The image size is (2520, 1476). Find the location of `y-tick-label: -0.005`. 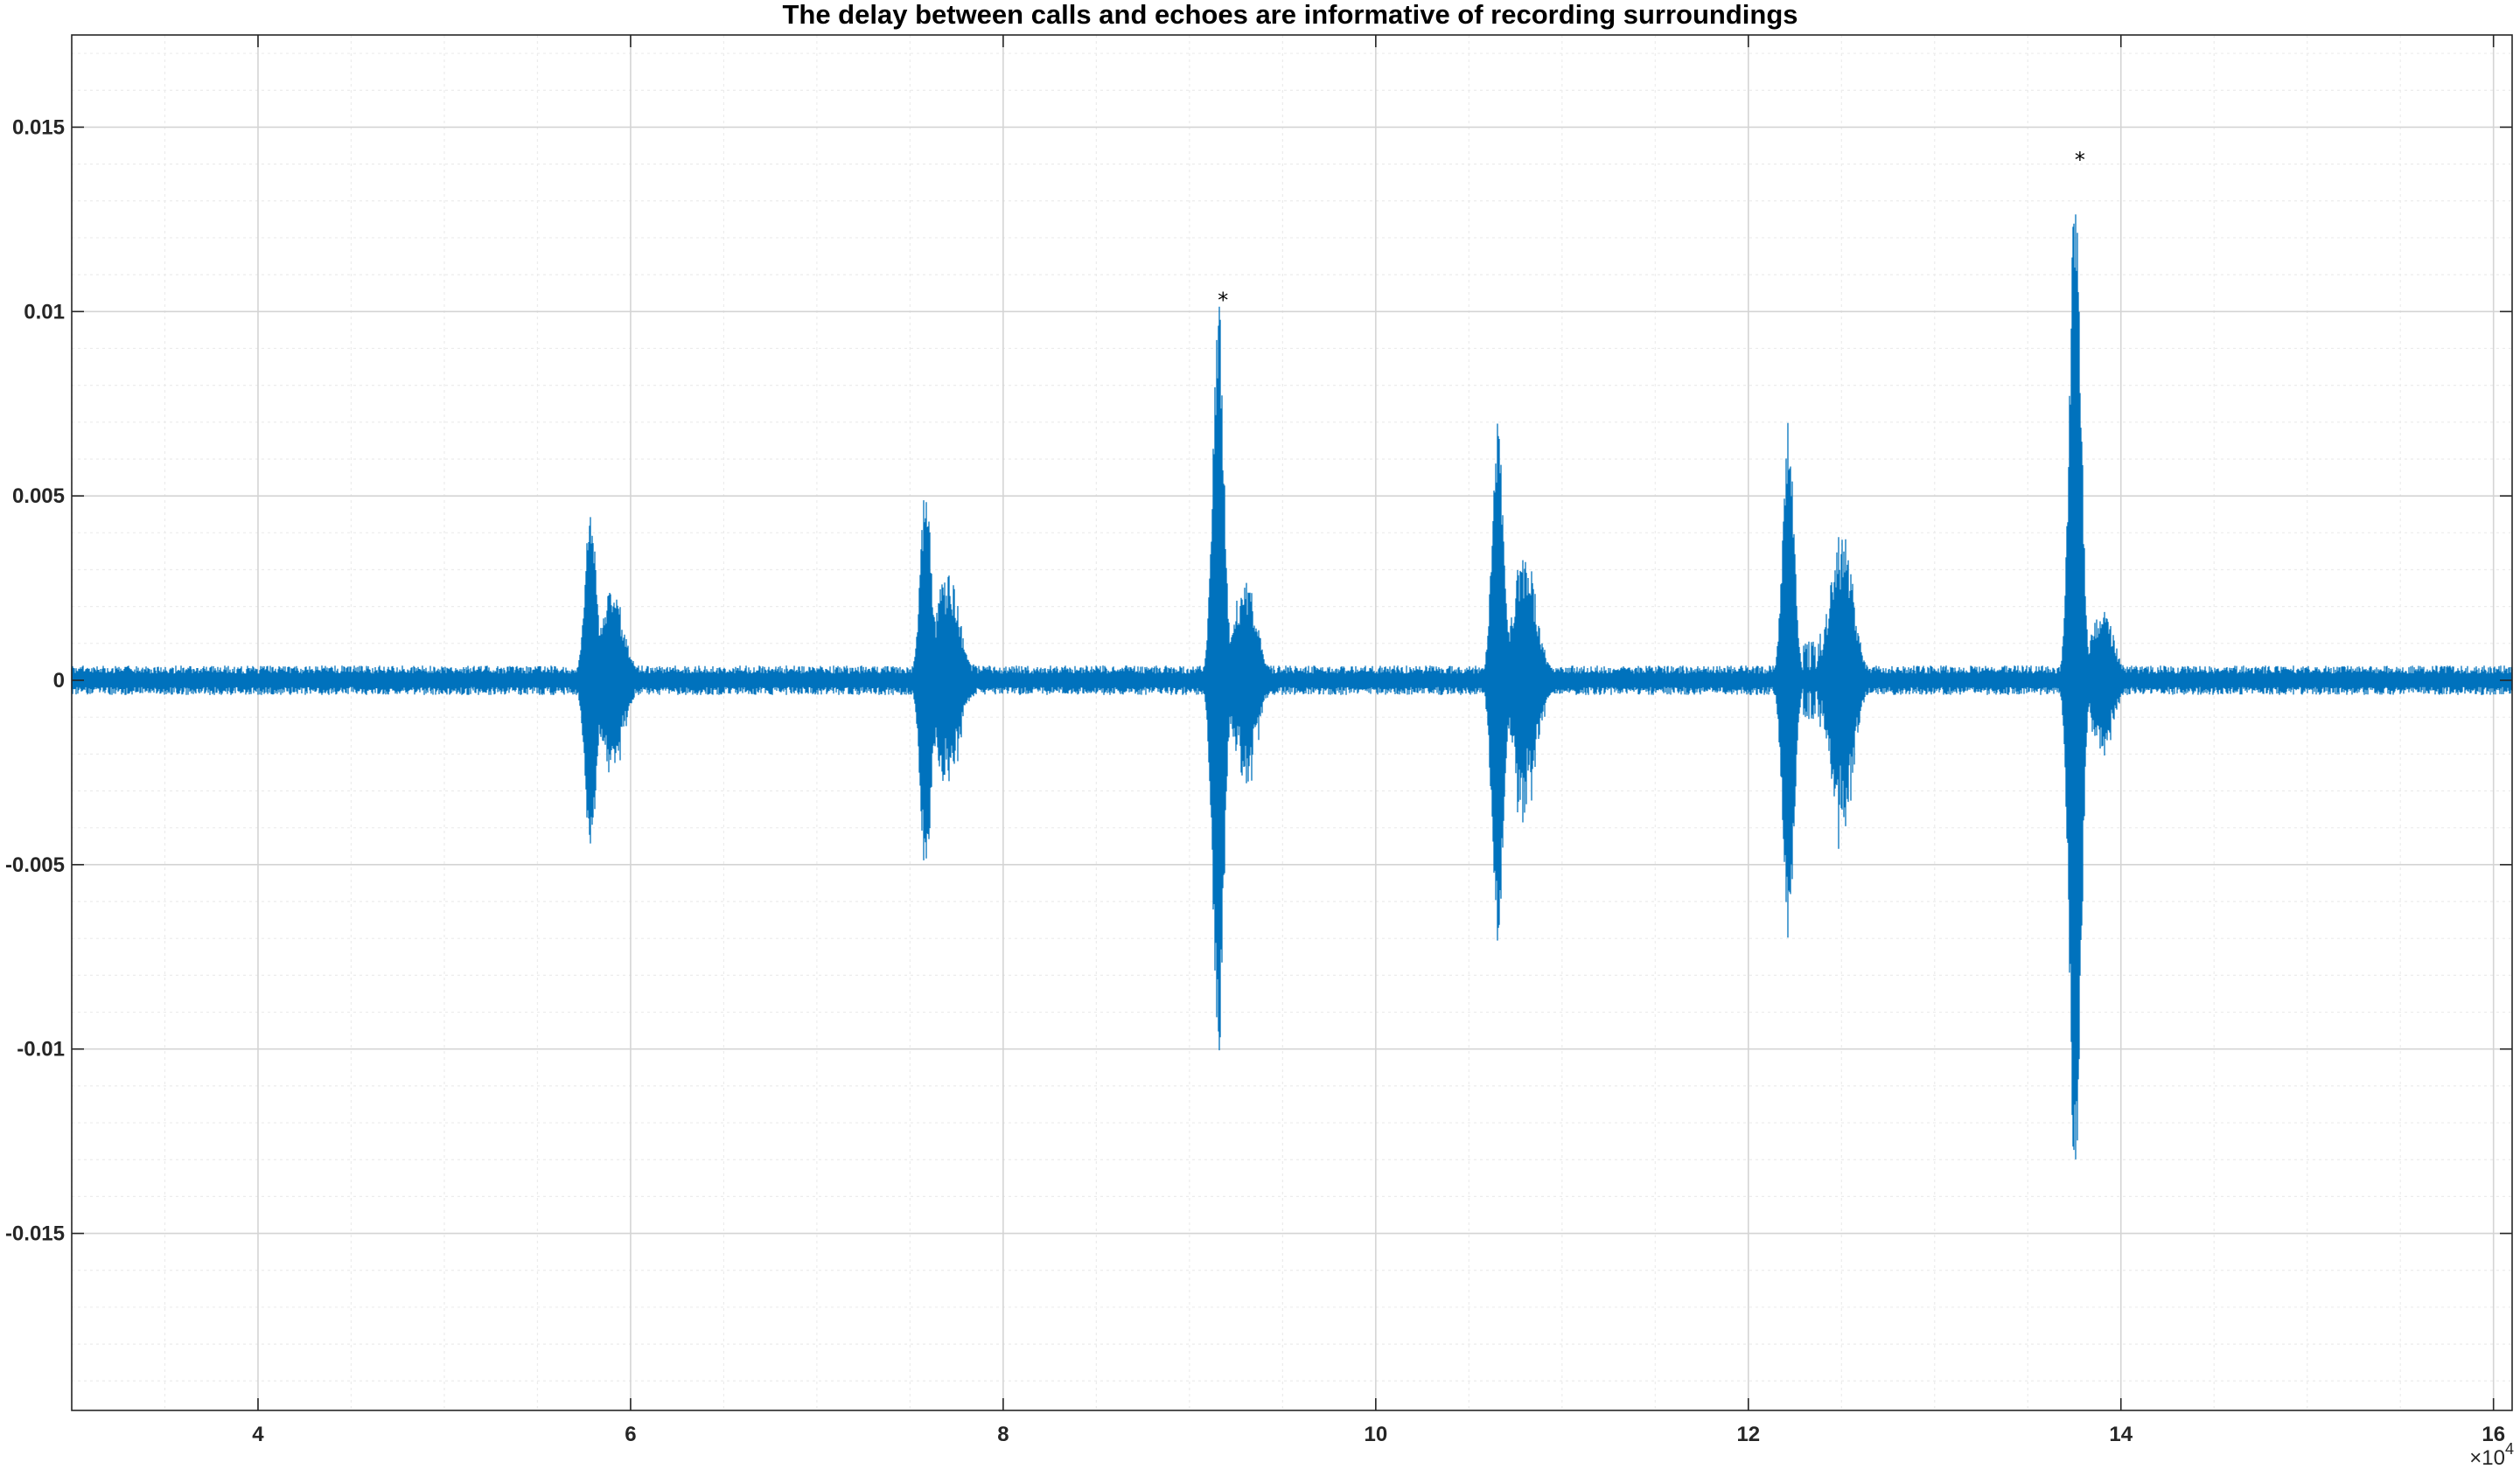

y-tick-label: -0.005 is located at coordinates (35, 865).